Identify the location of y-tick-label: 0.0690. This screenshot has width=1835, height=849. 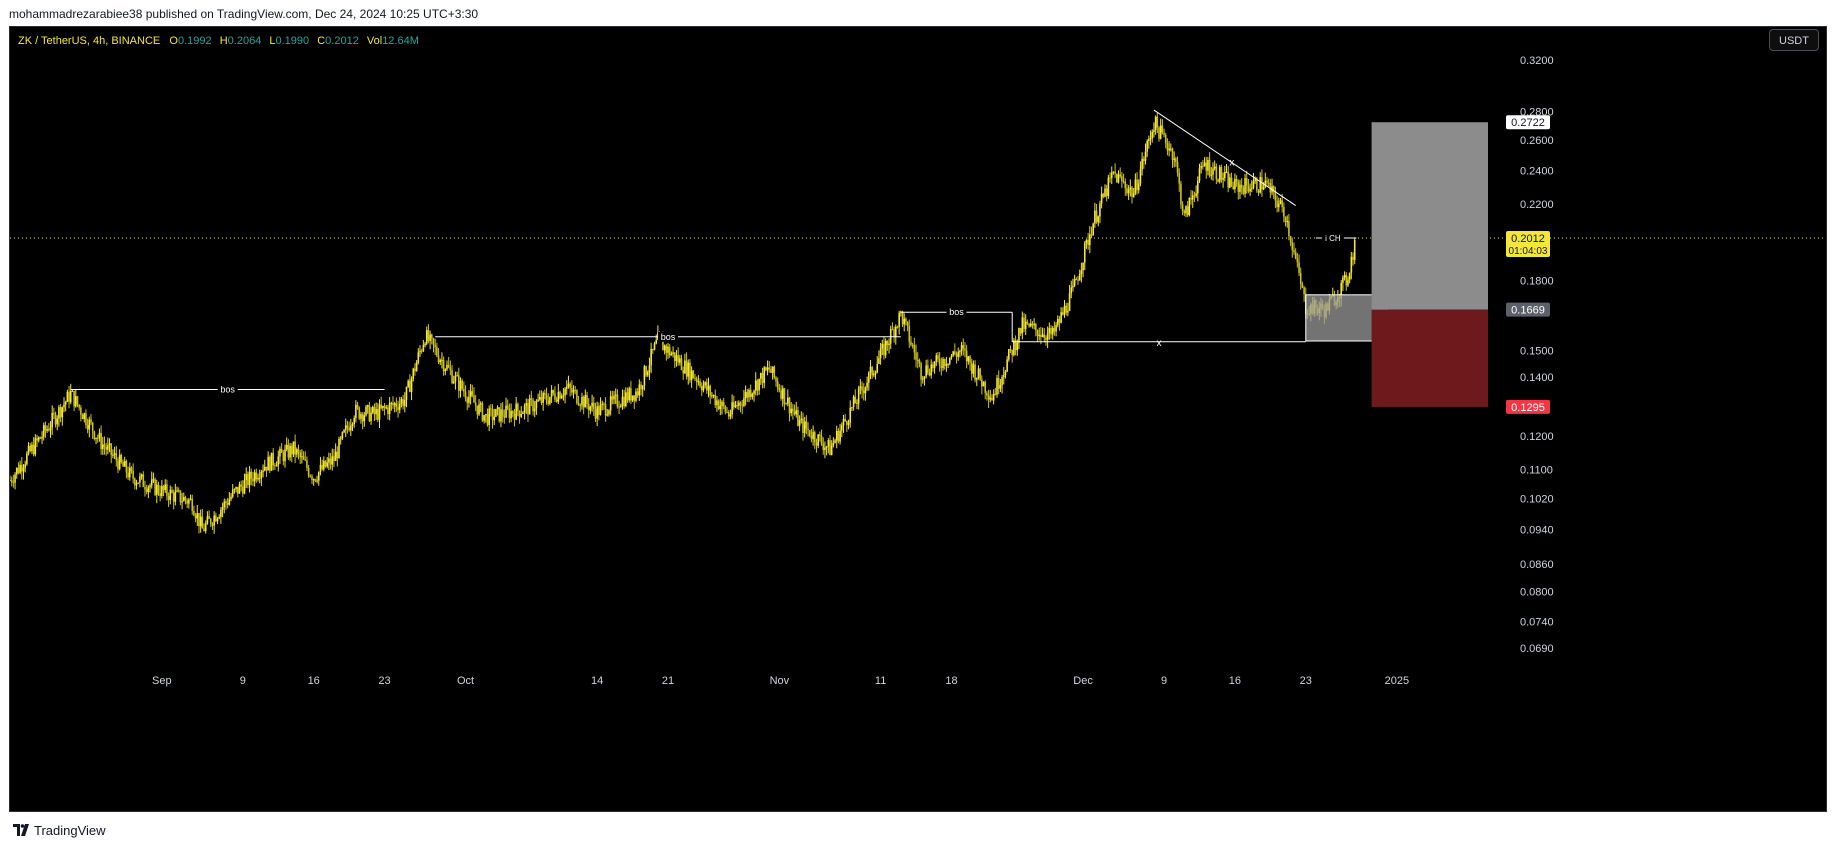
(1537, 649).